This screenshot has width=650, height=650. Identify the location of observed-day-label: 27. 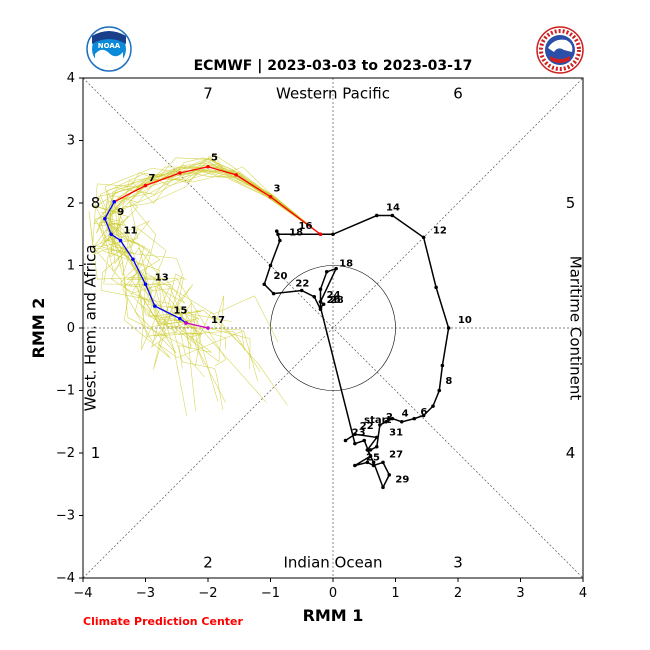
(396, 454).